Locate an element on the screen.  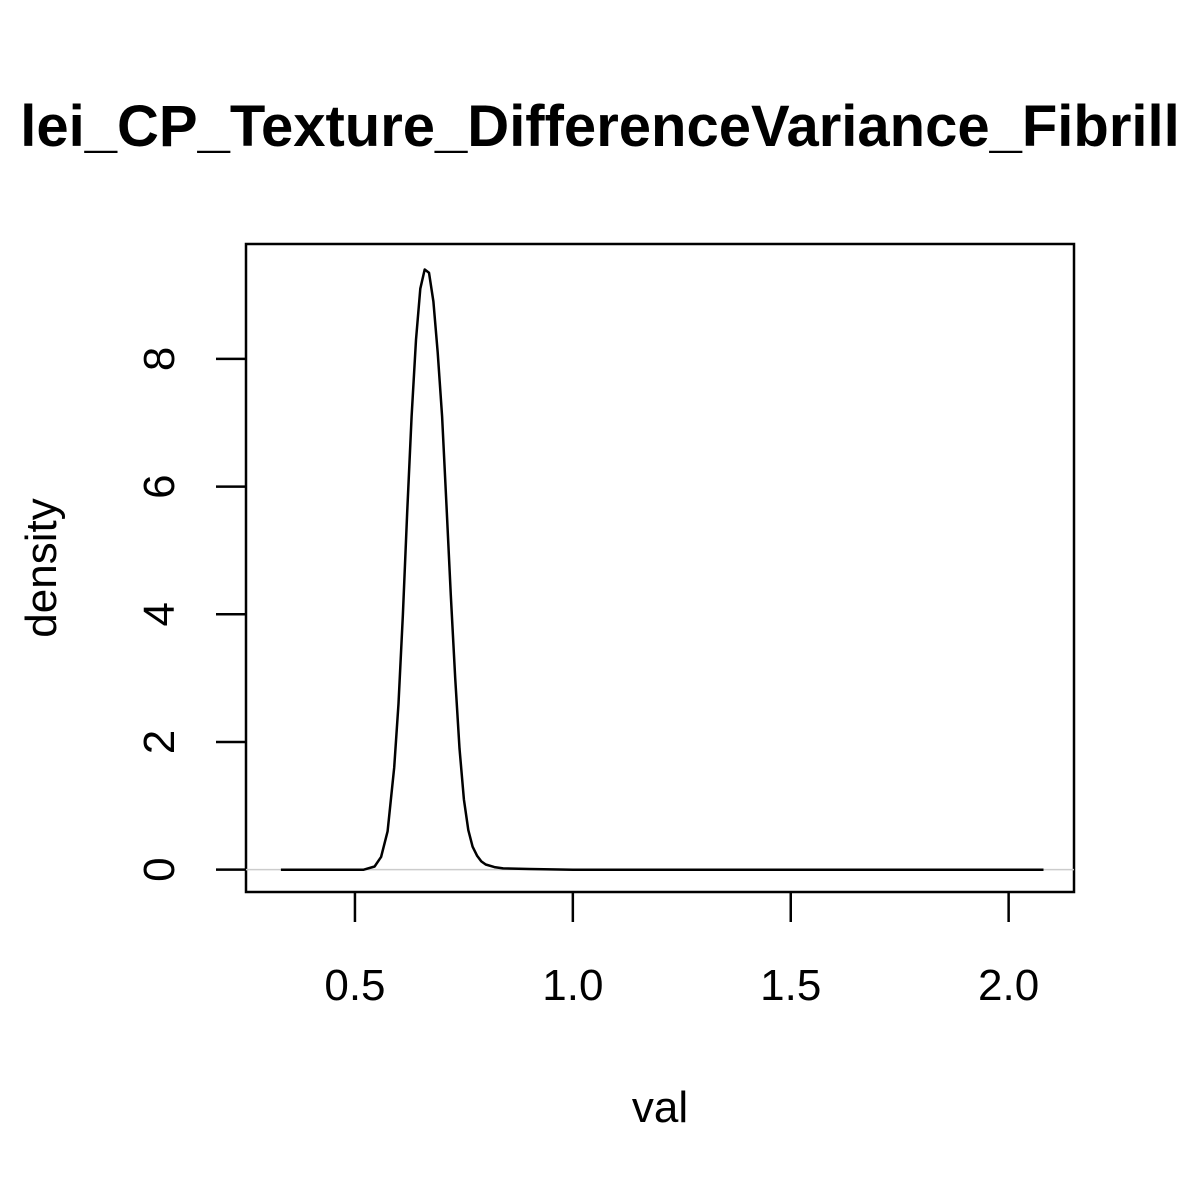
y-tick-label: 4 is located at coordinates (159, 614).